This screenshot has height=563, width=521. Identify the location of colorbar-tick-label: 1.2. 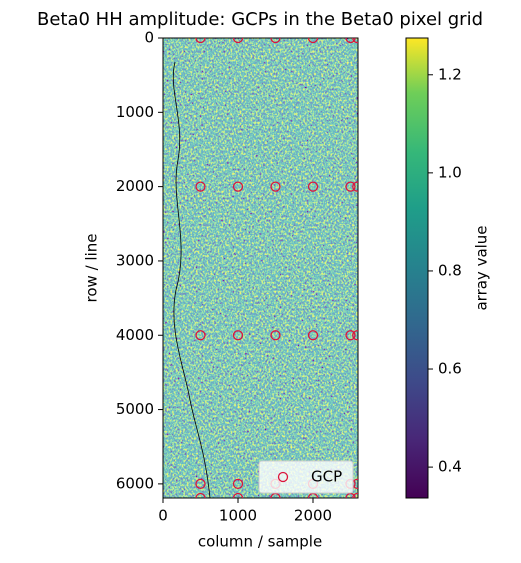
(450, 74).